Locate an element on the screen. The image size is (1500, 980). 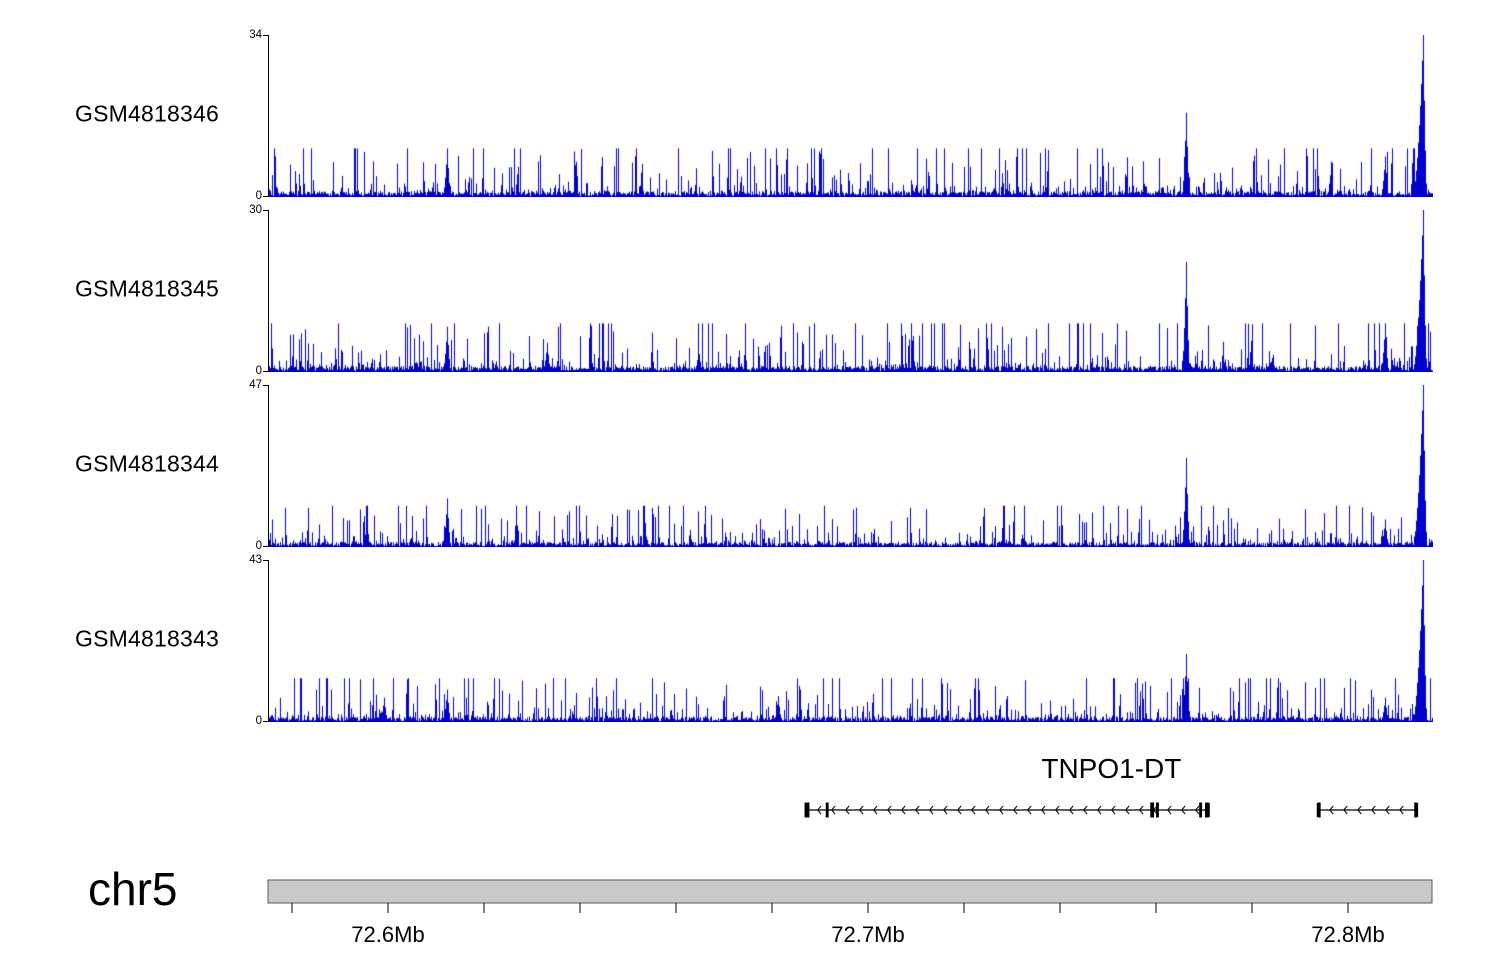
coverage-plot: 34 0 is located at coordinates (841, 115).